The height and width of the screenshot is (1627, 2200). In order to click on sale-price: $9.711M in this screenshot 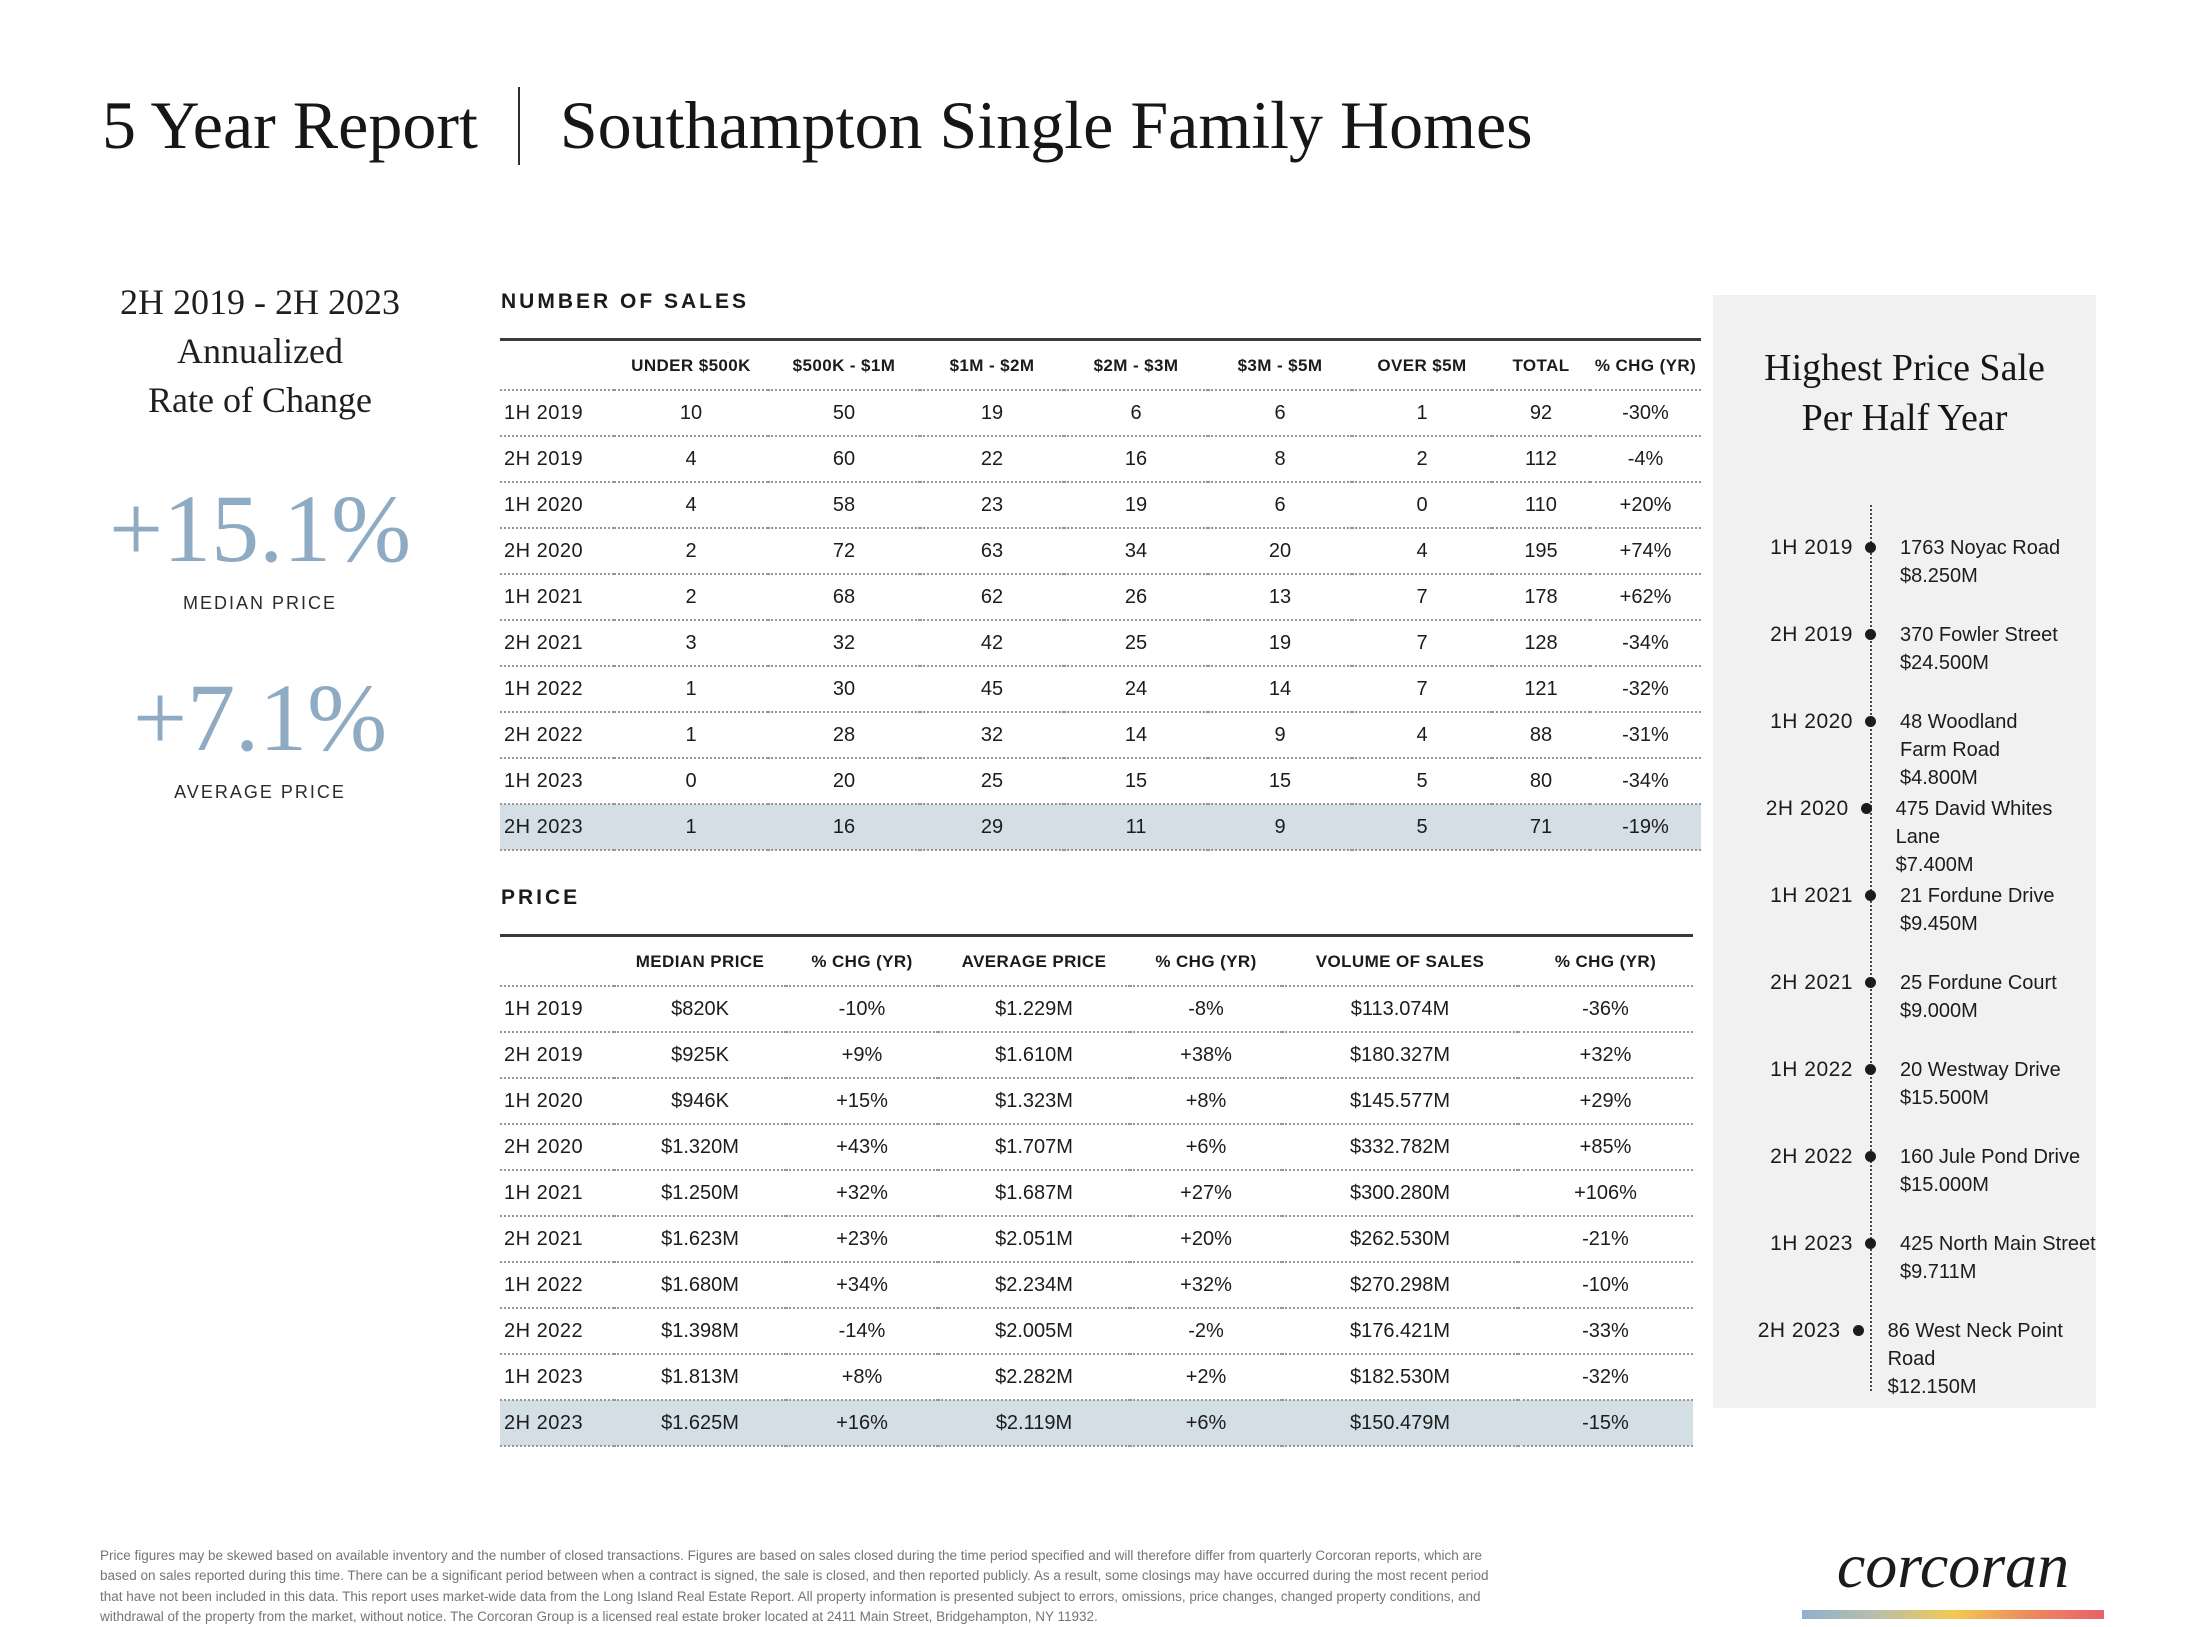, I will do `click(1938, 1271)`.